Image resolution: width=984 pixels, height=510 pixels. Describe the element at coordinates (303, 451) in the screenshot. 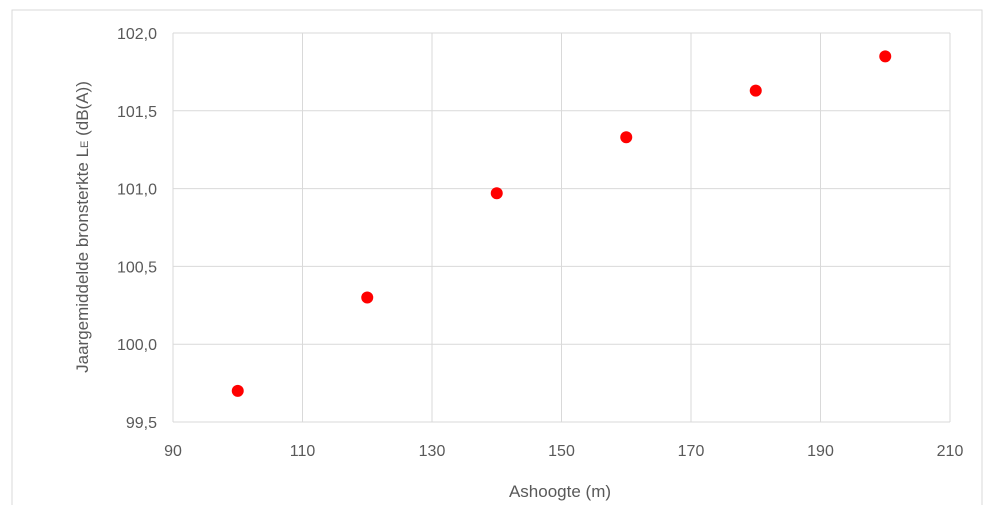

I see `x-tick-label: 110` at that location.